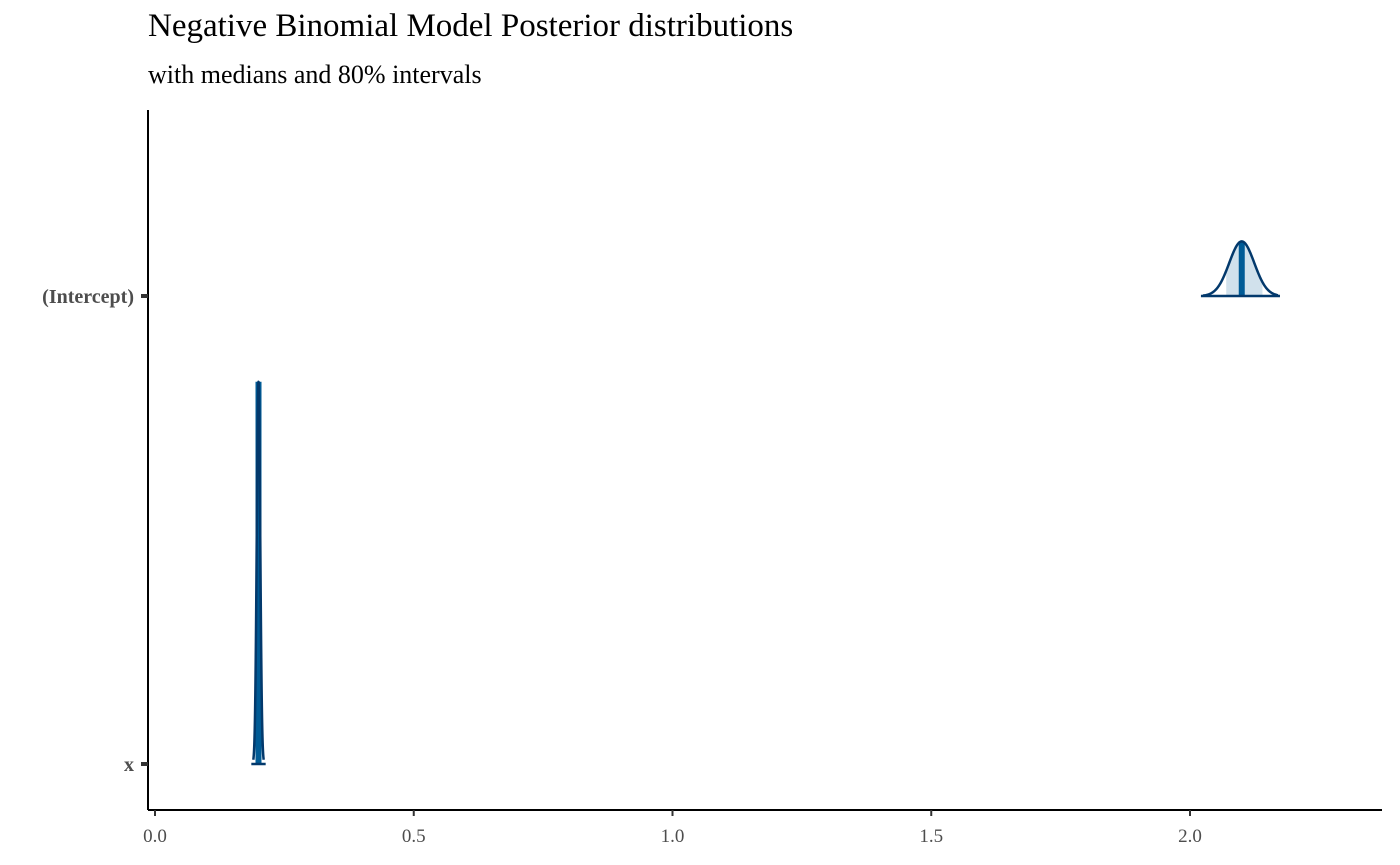 The height and width of the screenshot is (865, 1400). I want to click on density-intercept, so click(1240, 269).